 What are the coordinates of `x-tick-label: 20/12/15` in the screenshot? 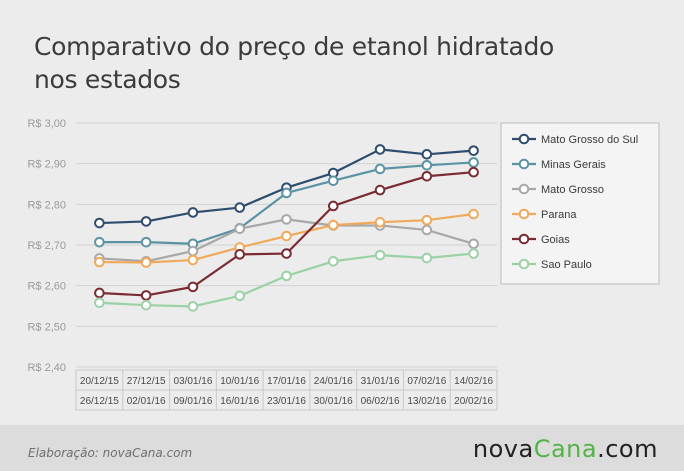 It's located at (99, 381).